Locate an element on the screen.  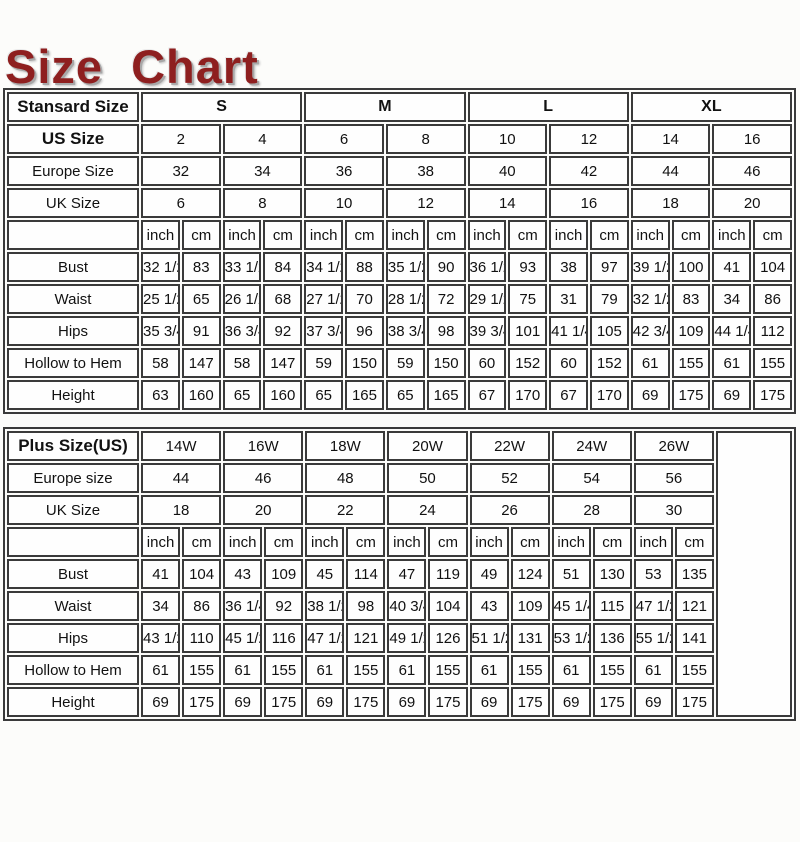
row-label: Europe size is located at coordinates (73, 478).